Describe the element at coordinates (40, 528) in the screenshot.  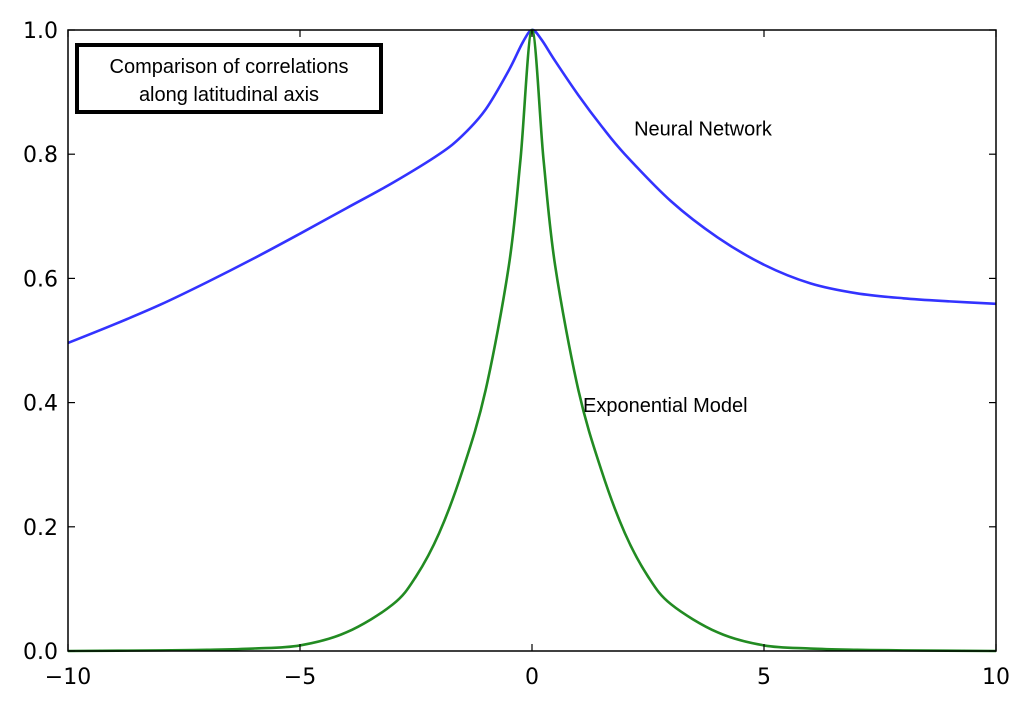
I see `y-tick-label: 0.2` at that location.